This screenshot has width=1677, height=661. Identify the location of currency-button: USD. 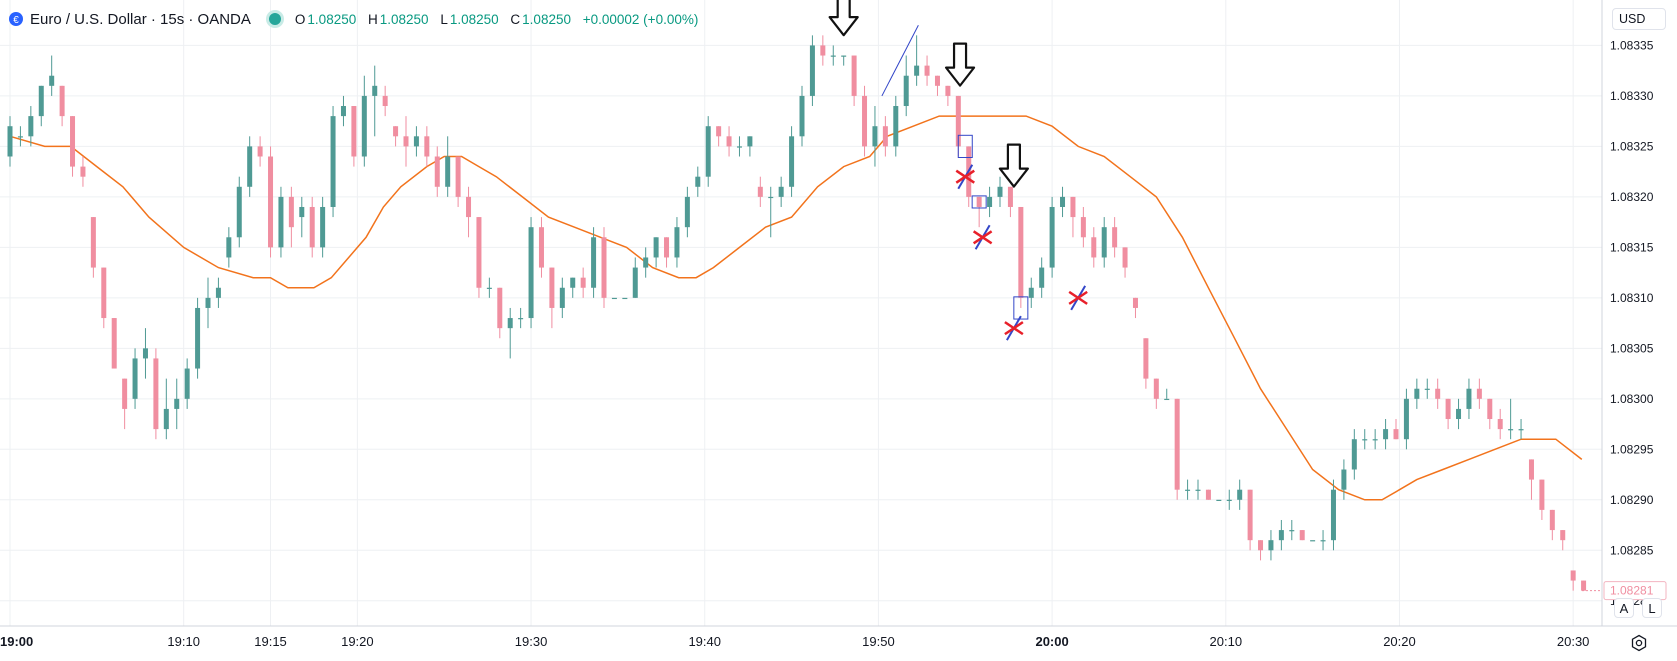
(1639, 19).